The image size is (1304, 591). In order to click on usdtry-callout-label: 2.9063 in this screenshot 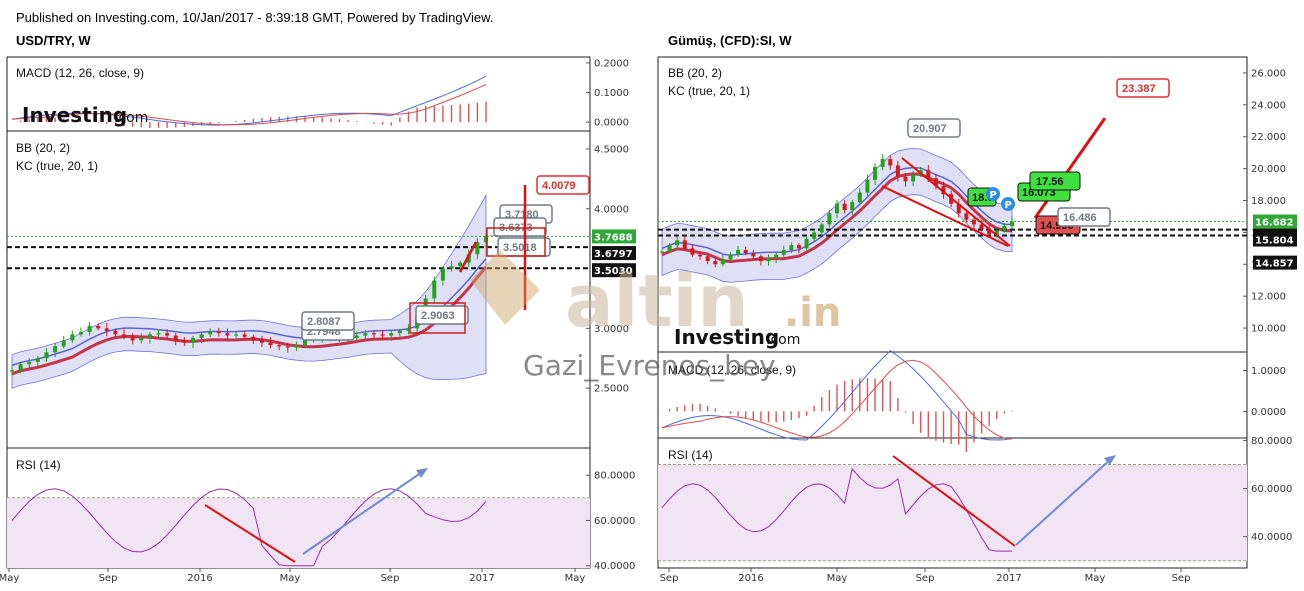, I will do `click(438, 316)`.